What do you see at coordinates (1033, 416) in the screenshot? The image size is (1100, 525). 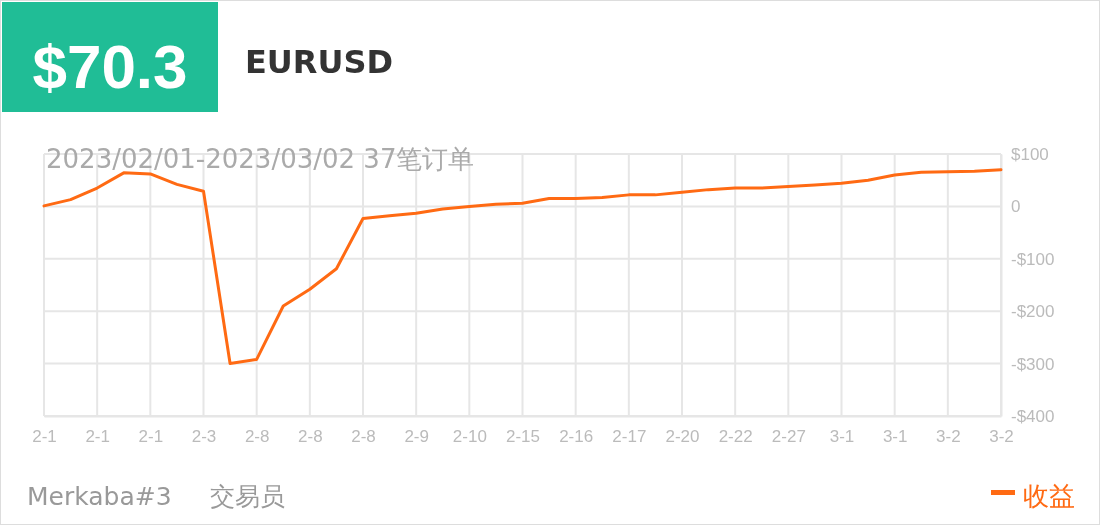 I see `y-tick-label: -$400` at bounding box center [1033, 416].